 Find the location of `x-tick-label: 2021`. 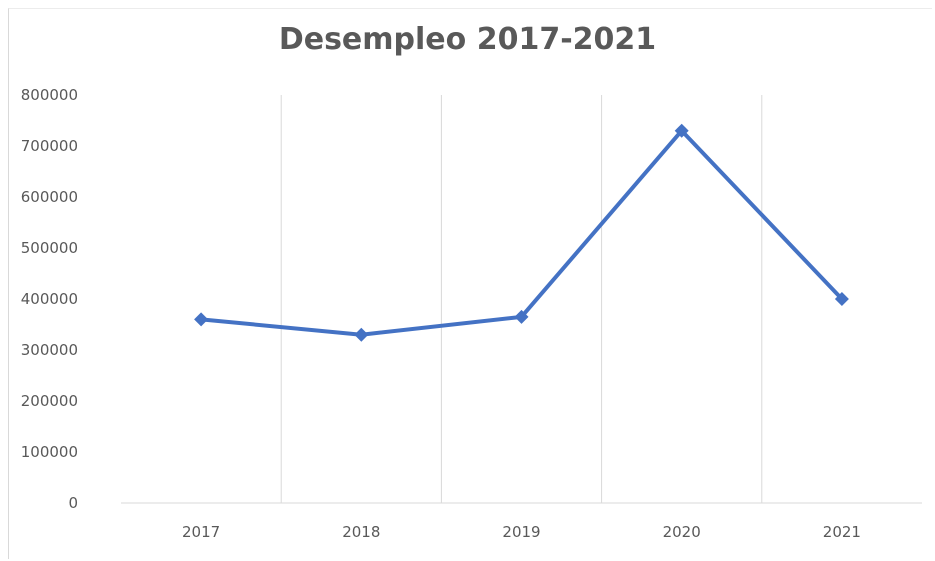

x-tick-label: 2021 is located at coordinates (842, 532).